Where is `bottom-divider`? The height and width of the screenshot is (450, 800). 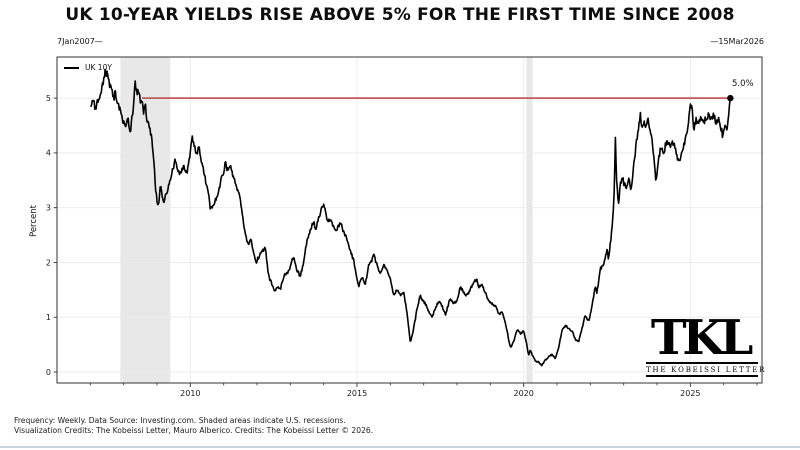 bottom-divider is located at coordinates (400, 447).